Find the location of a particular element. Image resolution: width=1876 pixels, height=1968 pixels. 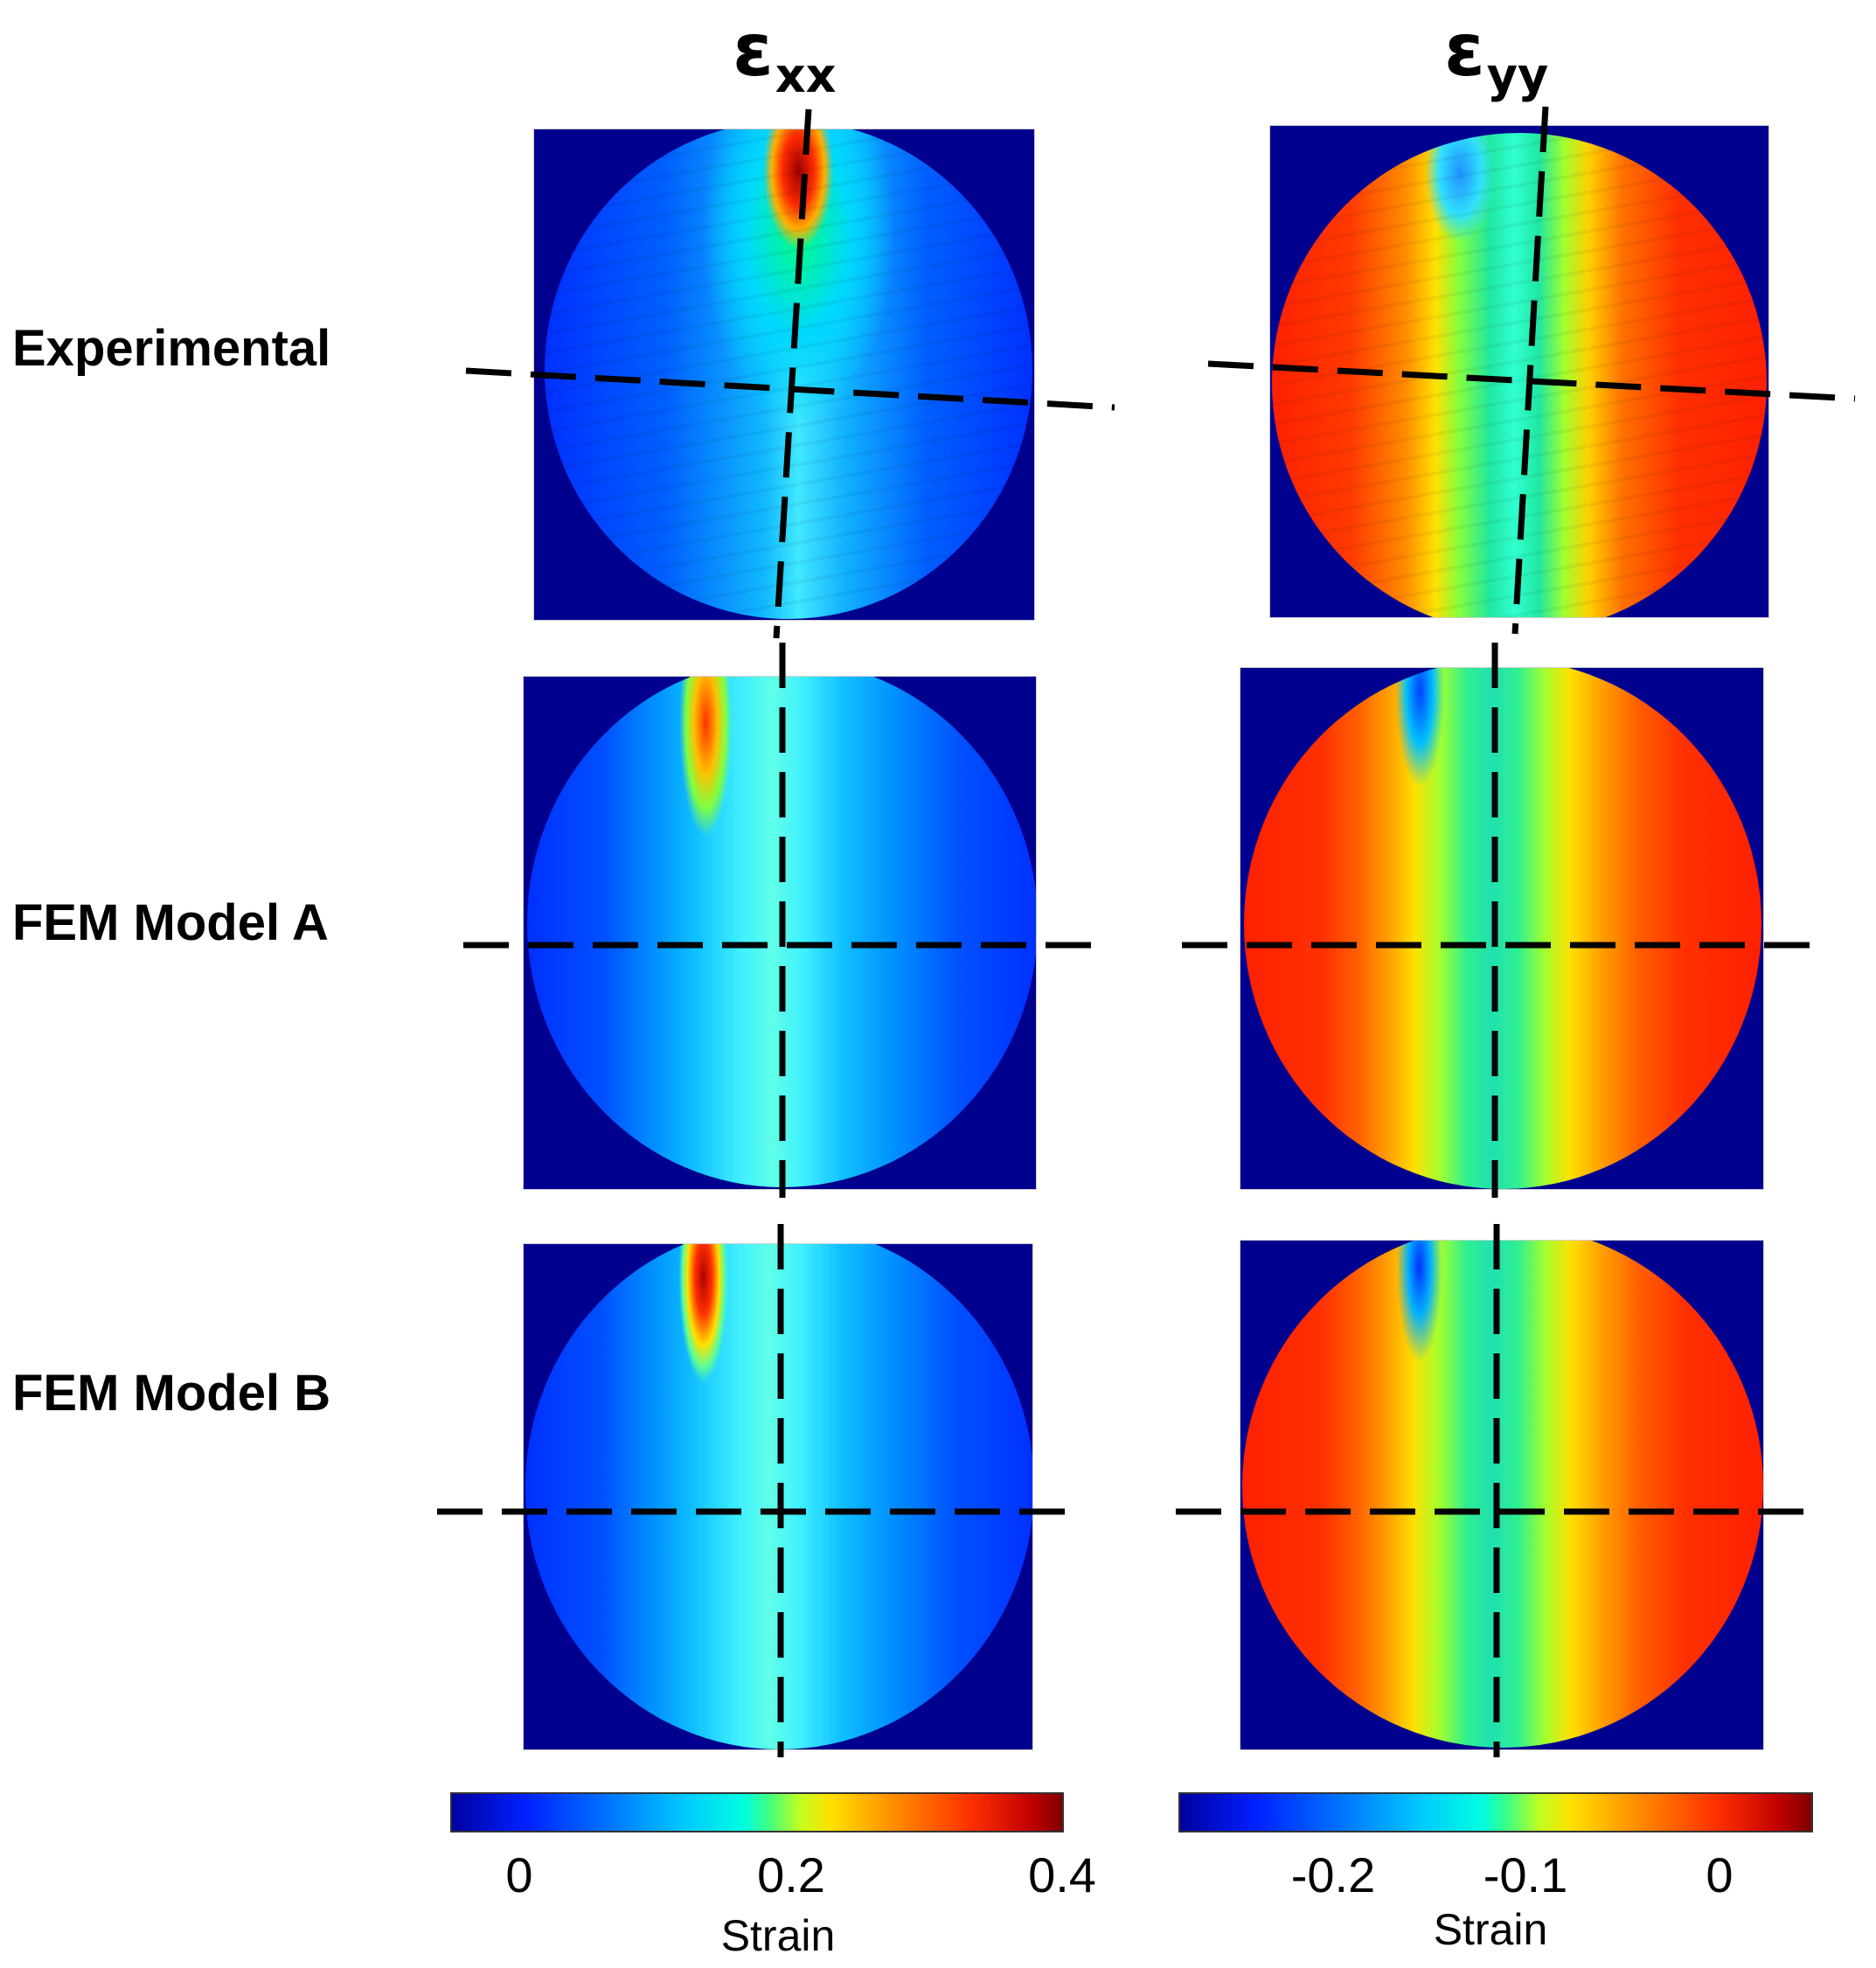

strain-field-fem-b-eyy is located at coordinates (1502, 1494).